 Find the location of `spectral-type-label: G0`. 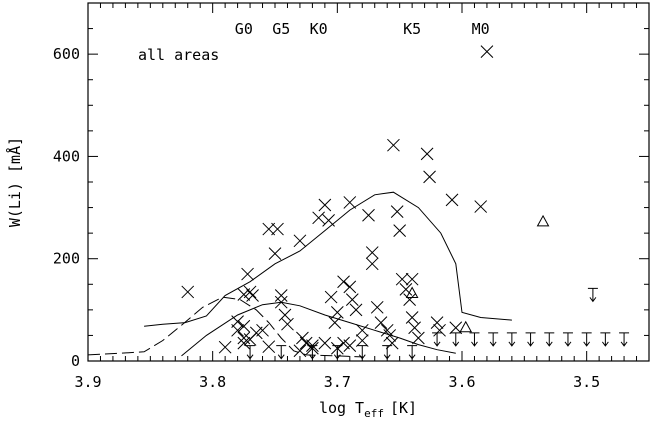

spectral-type-label: G0 is located at coordinates (244, 29).